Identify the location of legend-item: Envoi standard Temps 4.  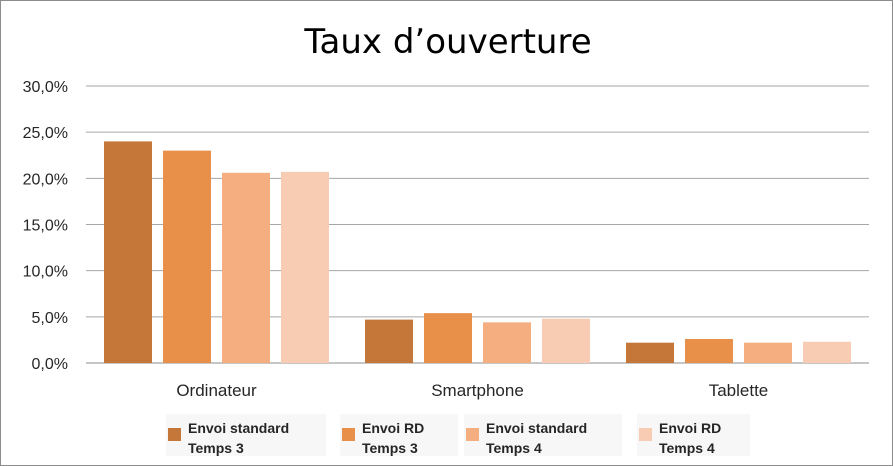
(543, 435).